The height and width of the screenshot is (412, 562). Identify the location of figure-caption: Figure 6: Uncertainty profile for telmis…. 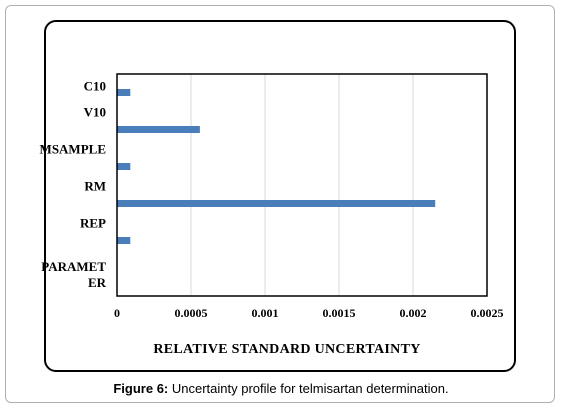
(281, 388).